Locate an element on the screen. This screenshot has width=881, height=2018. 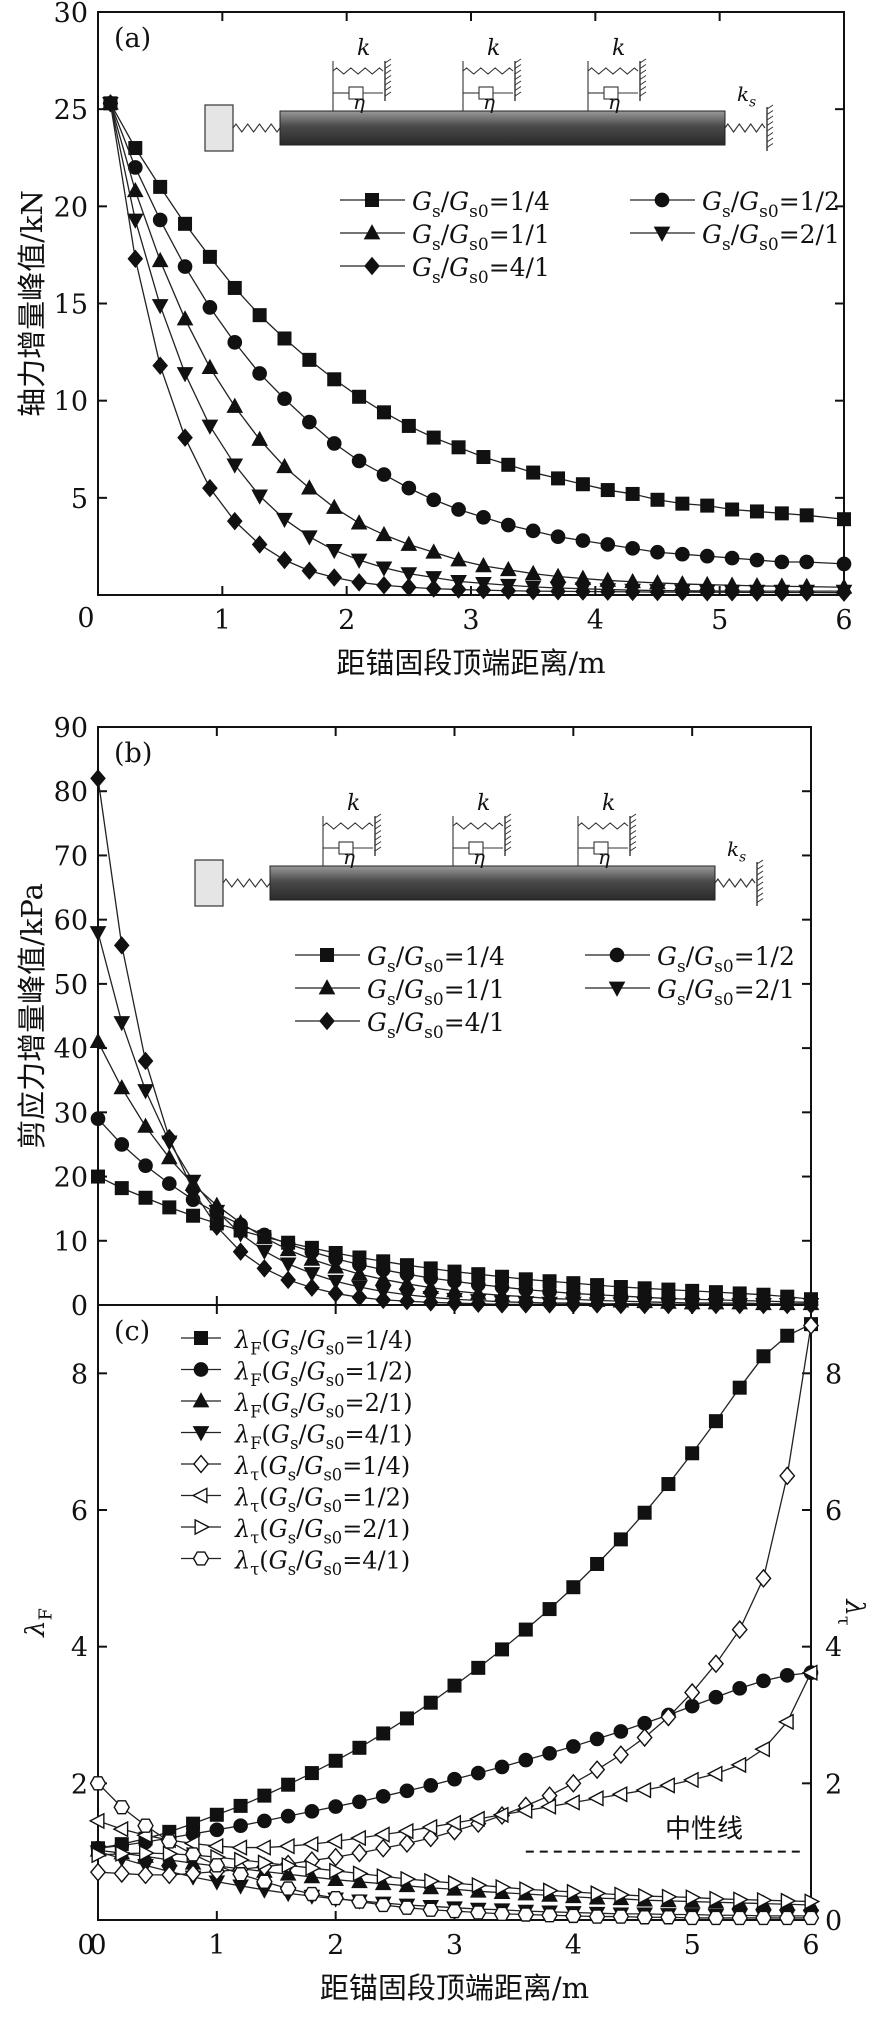
panel-label: (c) is located at coordinates (132, 1331).